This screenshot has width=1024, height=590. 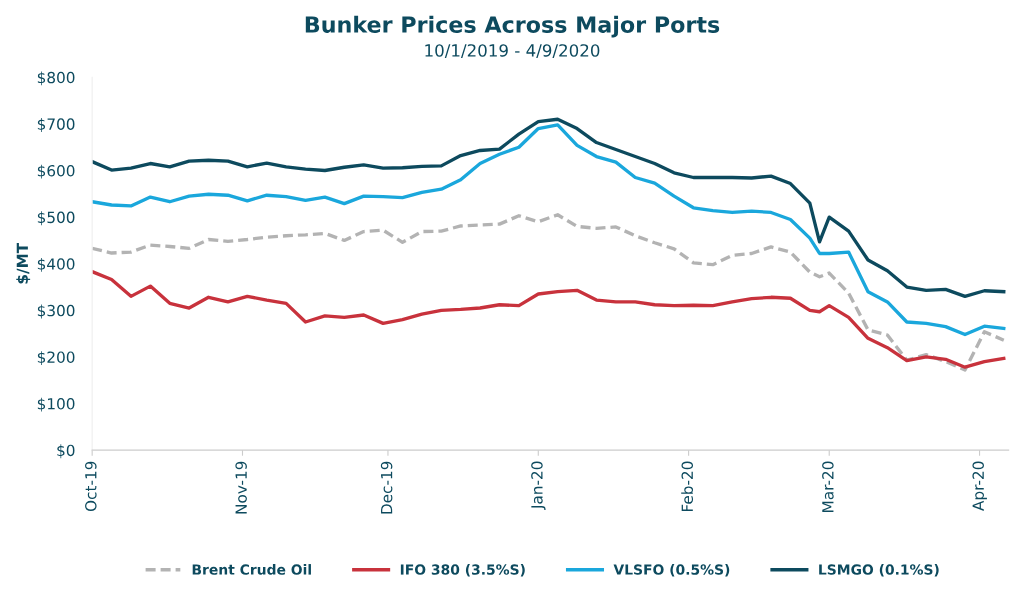 What do you see at coordinates (91, 486) in the screenshot?
I see `x-tick-label: Oct-19` at bounding box center [91, 486].